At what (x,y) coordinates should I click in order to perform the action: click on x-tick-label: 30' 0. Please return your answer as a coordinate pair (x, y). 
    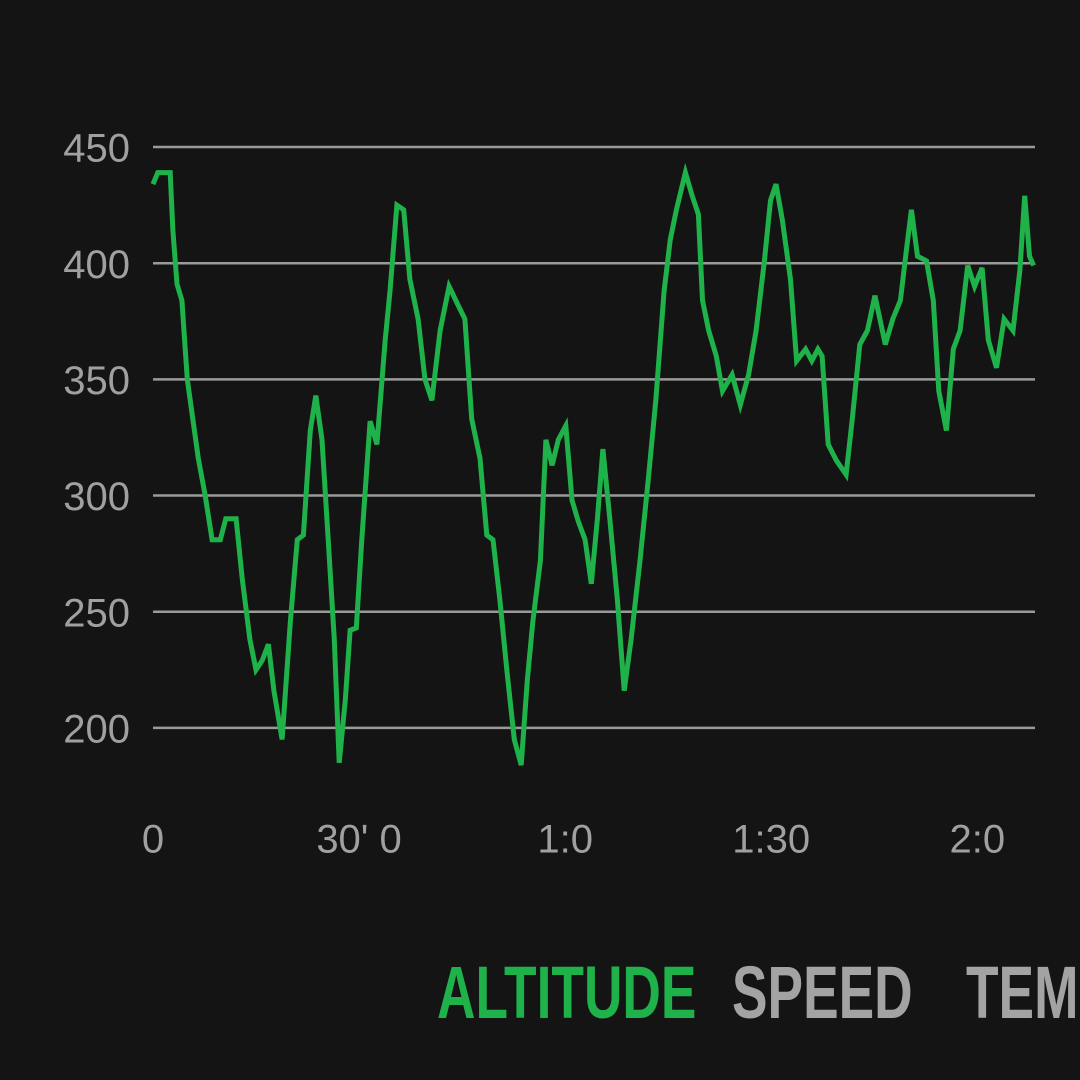
    Looking at the image, I should click on (359, 840).